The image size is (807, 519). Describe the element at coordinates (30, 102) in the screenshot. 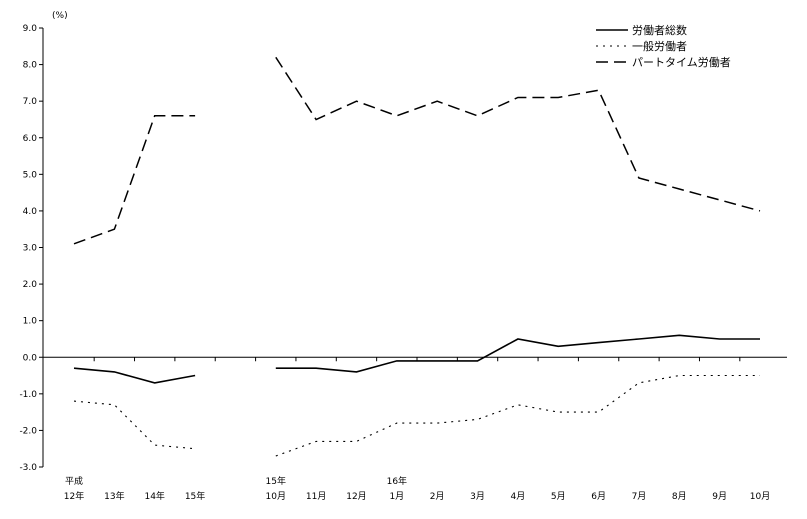

I see `y-tick-label: 7.0` at that location.